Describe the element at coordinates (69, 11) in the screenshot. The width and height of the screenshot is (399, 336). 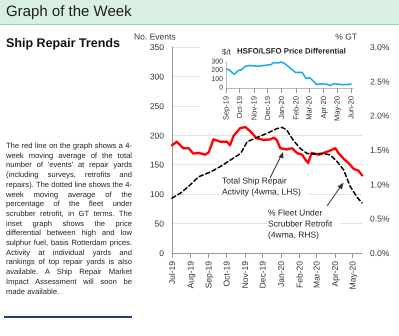
I see `text: Graph of the Week` at that location.